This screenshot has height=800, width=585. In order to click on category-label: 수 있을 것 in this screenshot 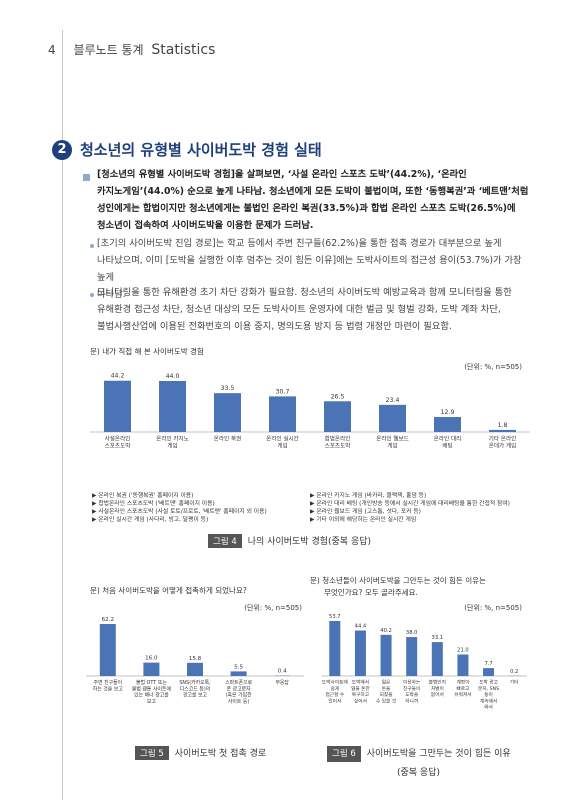, I will do `click(386, 700)`.